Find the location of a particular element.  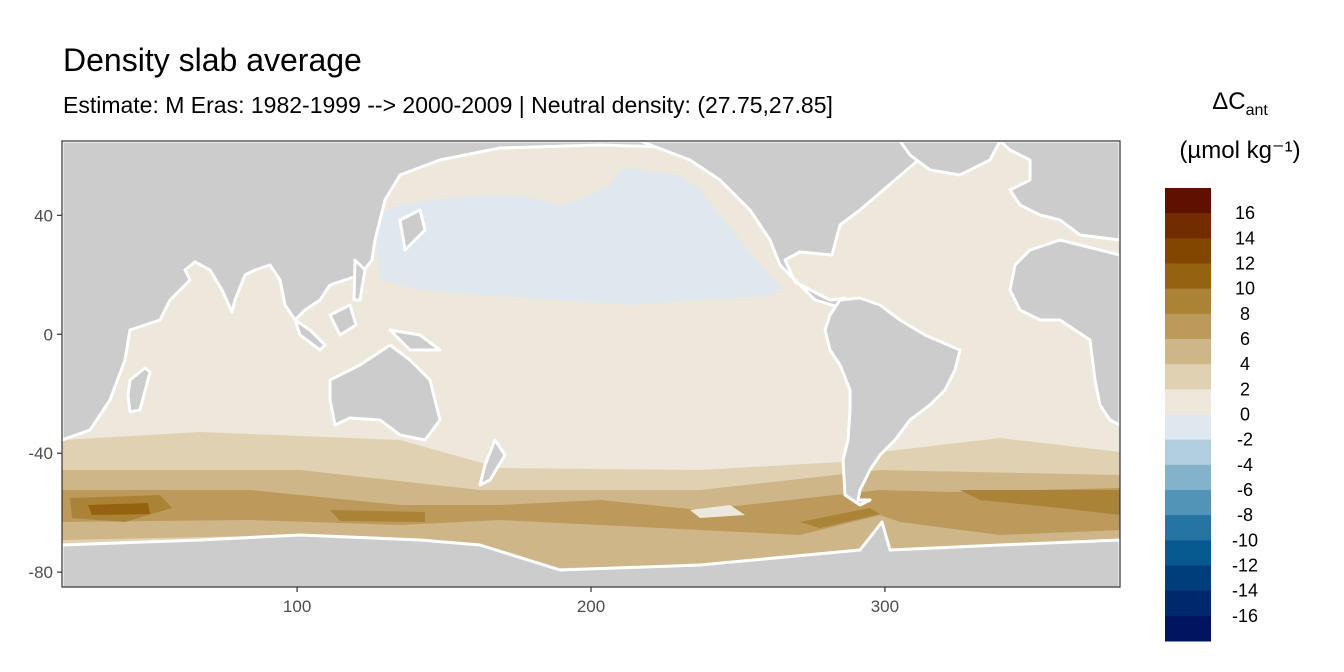

colorbar-label: 8 is located at coordinates (1245, 314).